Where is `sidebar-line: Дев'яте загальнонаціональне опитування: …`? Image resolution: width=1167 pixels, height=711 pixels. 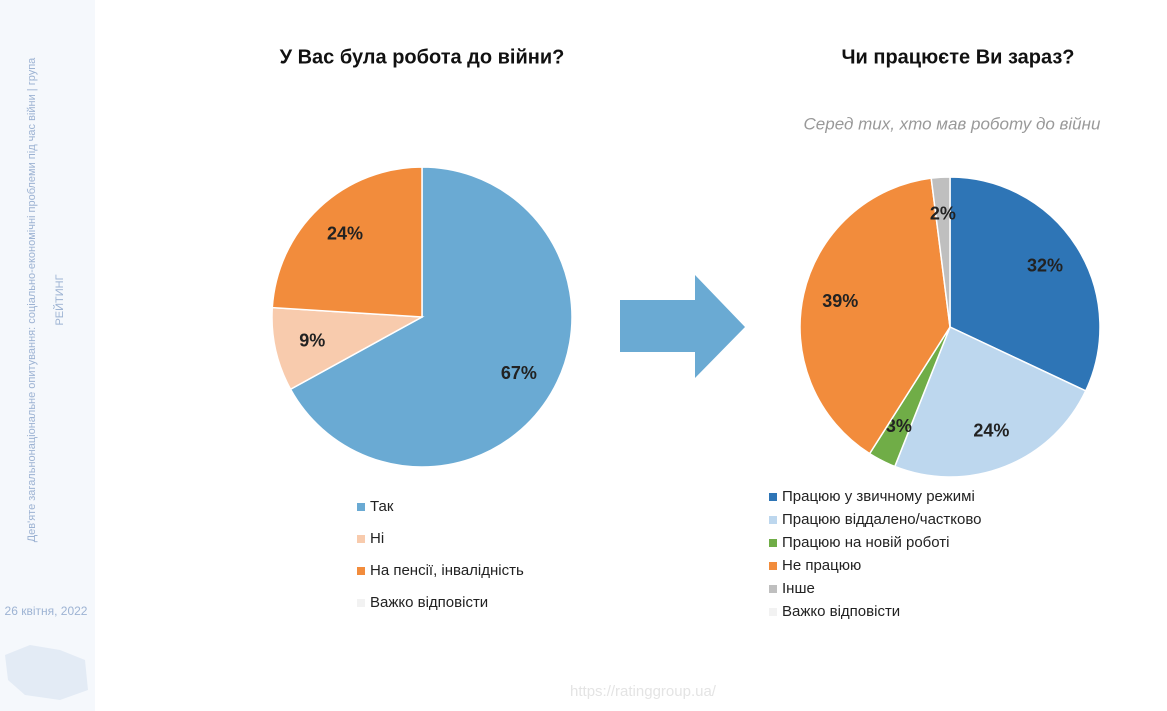 sidebar-line: Дев'яте загальнонаціональне опитування: … is located at coordinates (32, 299).